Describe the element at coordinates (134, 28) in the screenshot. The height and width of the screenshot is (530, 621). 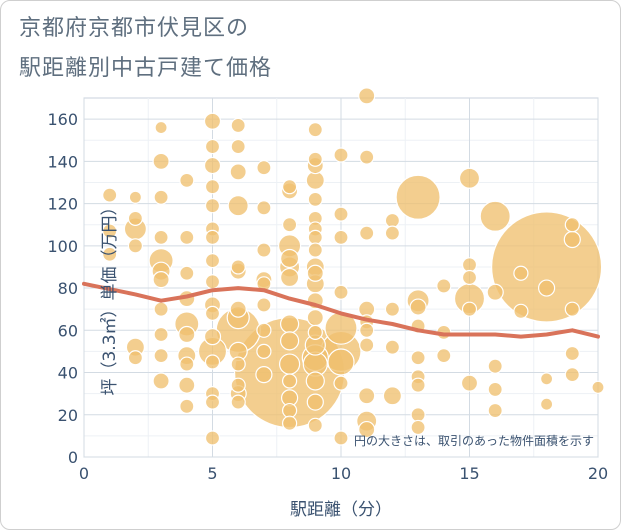
I see `chart-title-line1: 京都府京都市伏見区の` at that location.